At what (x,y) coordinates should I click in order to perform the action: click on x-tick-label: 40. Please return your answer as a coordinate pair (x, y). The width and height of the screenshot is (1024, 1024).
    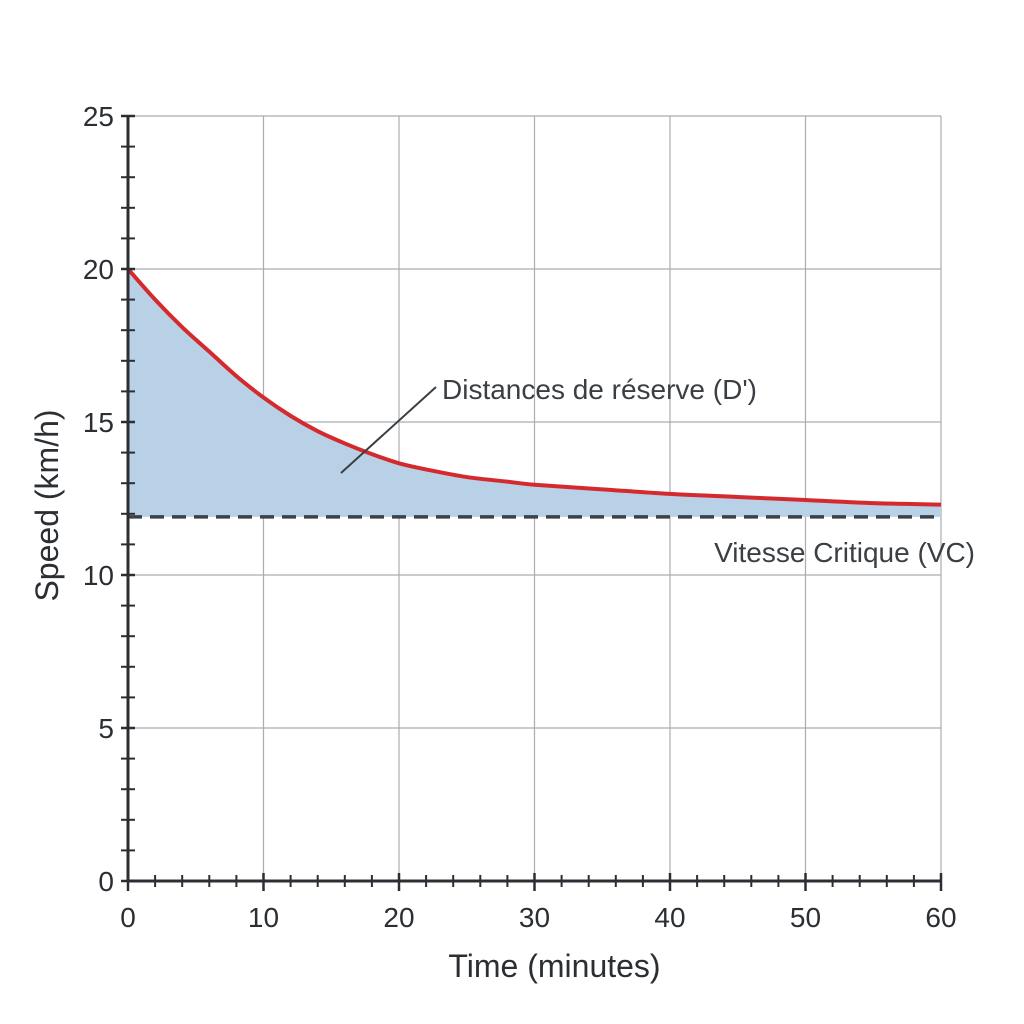
    Looking at the image, I should click on (669, 917).